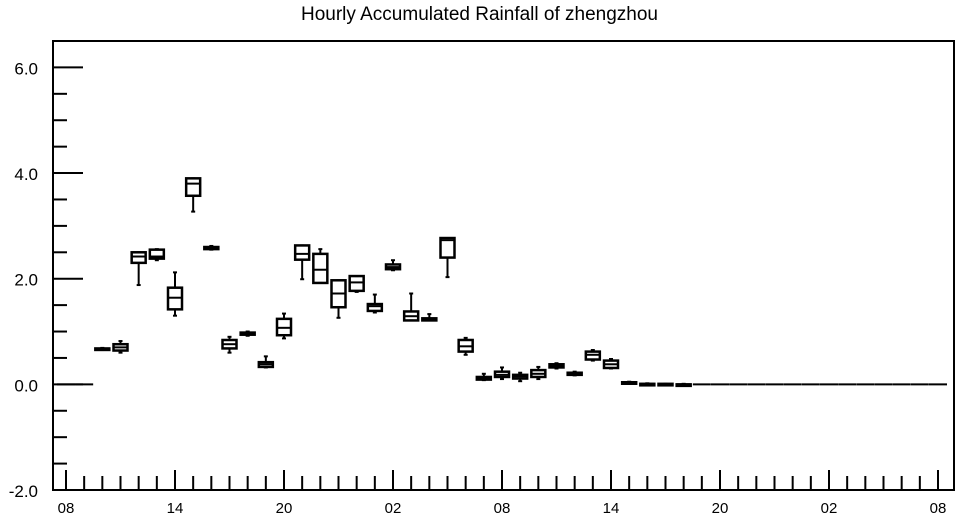 The width and height of the screenshot is (959, 520). What do you see at coordinates (26, 385) in the screenshot?
I see `y-tick-label: 0.0` at bounding box center [26, 385].